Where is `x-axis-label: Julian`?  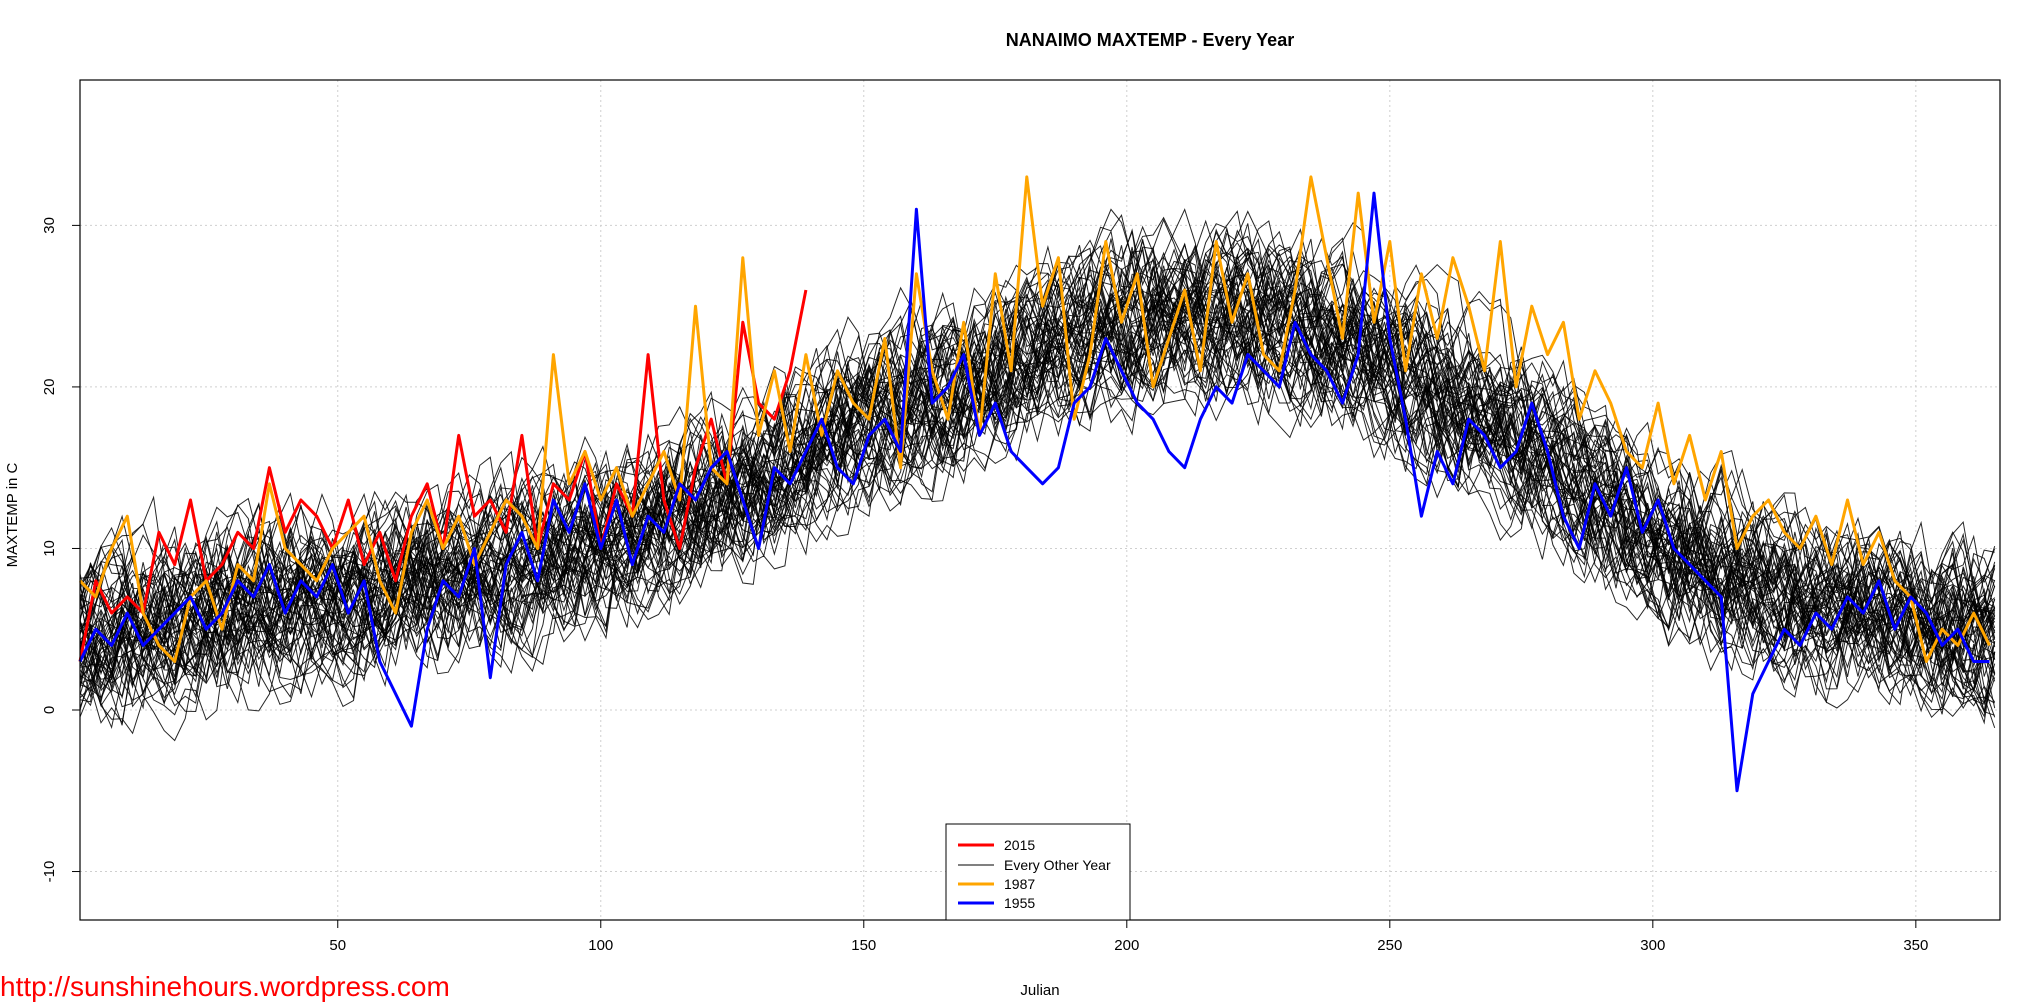
x-axis-label: Julian is located at coordinates (1039, 990).